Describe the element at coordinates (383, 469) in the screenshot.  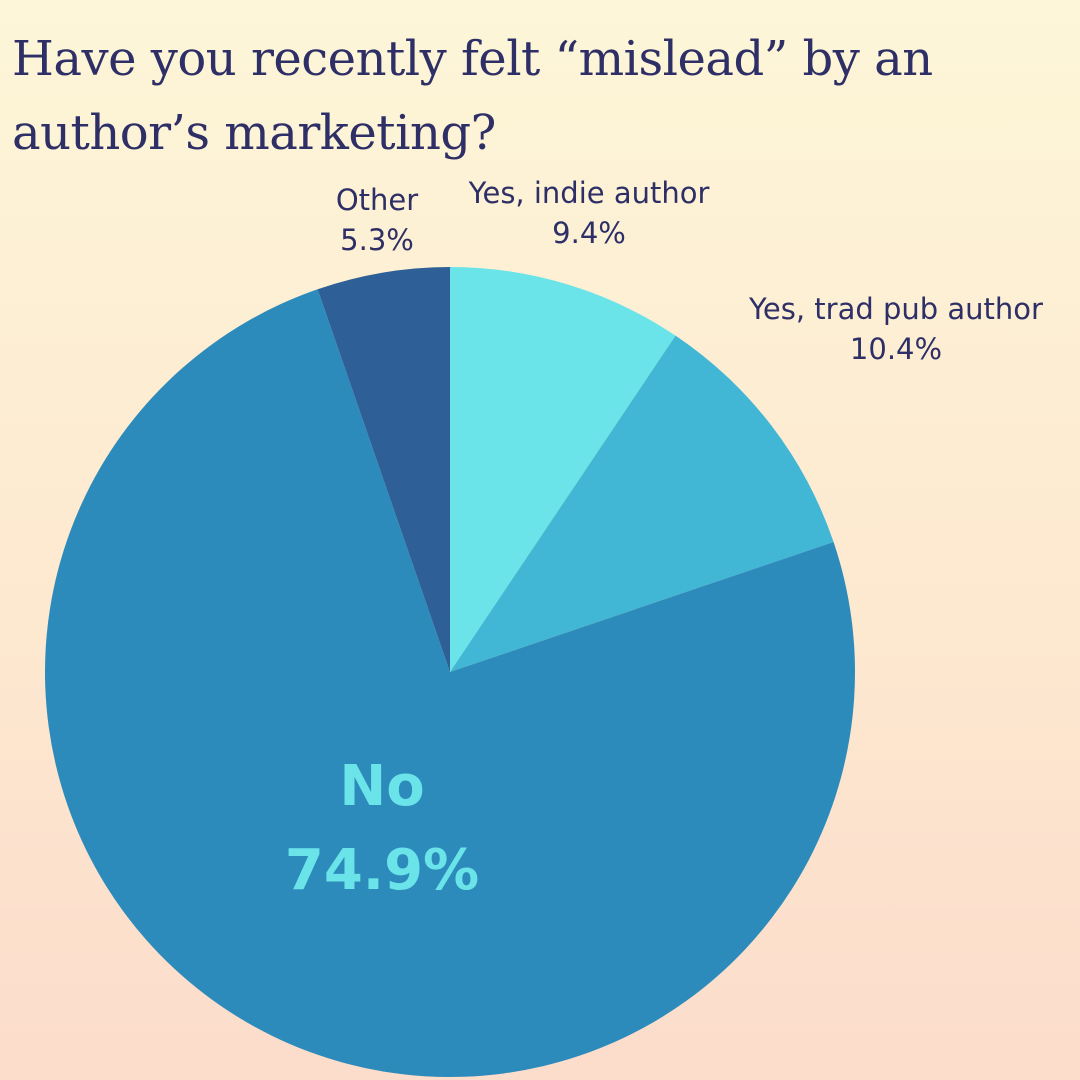
I see `pie-slice-other` at that location.